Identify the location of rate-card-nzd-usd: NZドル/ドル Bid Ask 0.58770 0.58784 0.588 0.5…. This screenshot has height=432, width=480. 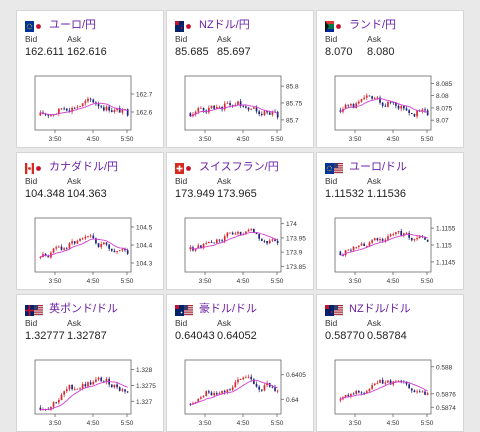
(390, 363).